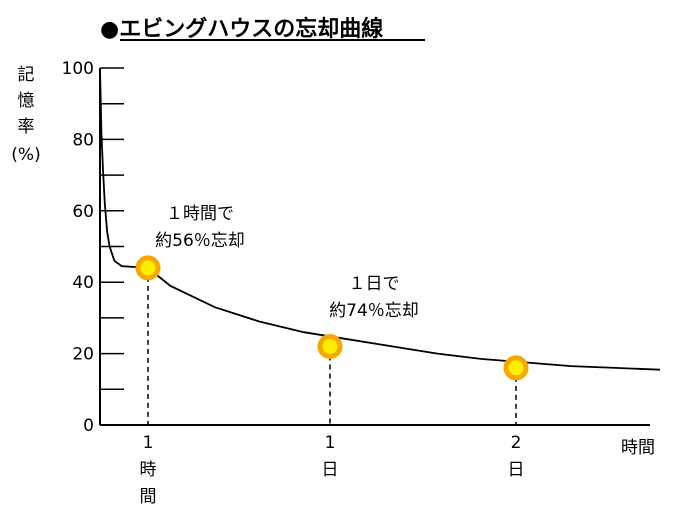 The height and width of the screenshot is (523, 673). What do you see at coordinates (83, 212) in the screenshot?
I see `y-tick-label: 60` at bounding box center [83, 212].